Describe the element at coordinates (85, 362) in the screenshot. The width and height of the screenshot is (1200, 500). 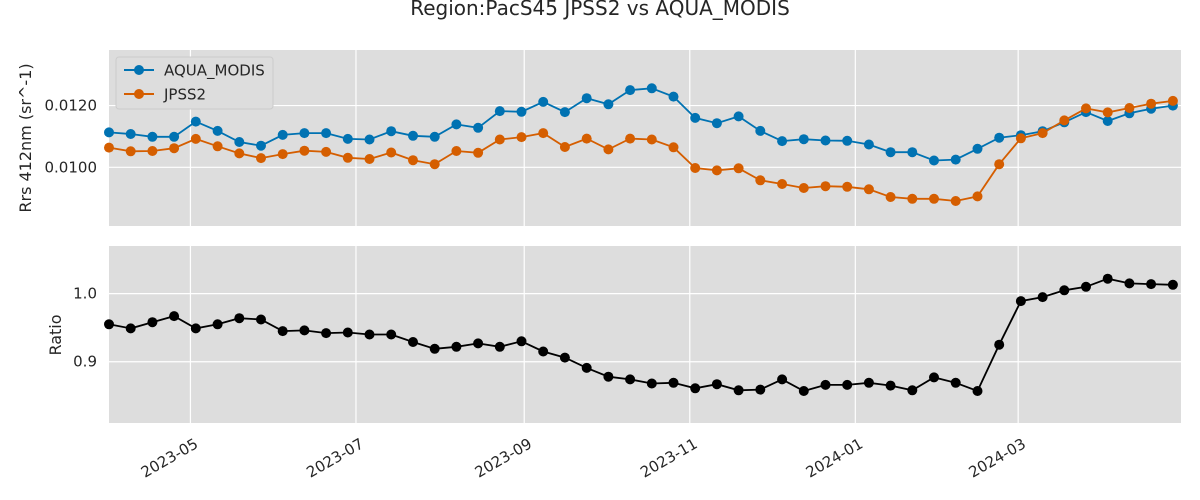
I see `ratio-y-tick-label: 0.9` at that location.